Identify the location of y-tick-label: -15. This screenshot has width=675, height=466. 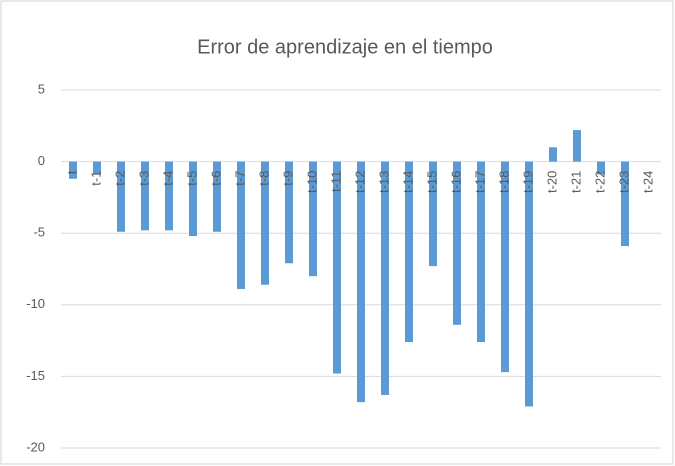
(35, 375).